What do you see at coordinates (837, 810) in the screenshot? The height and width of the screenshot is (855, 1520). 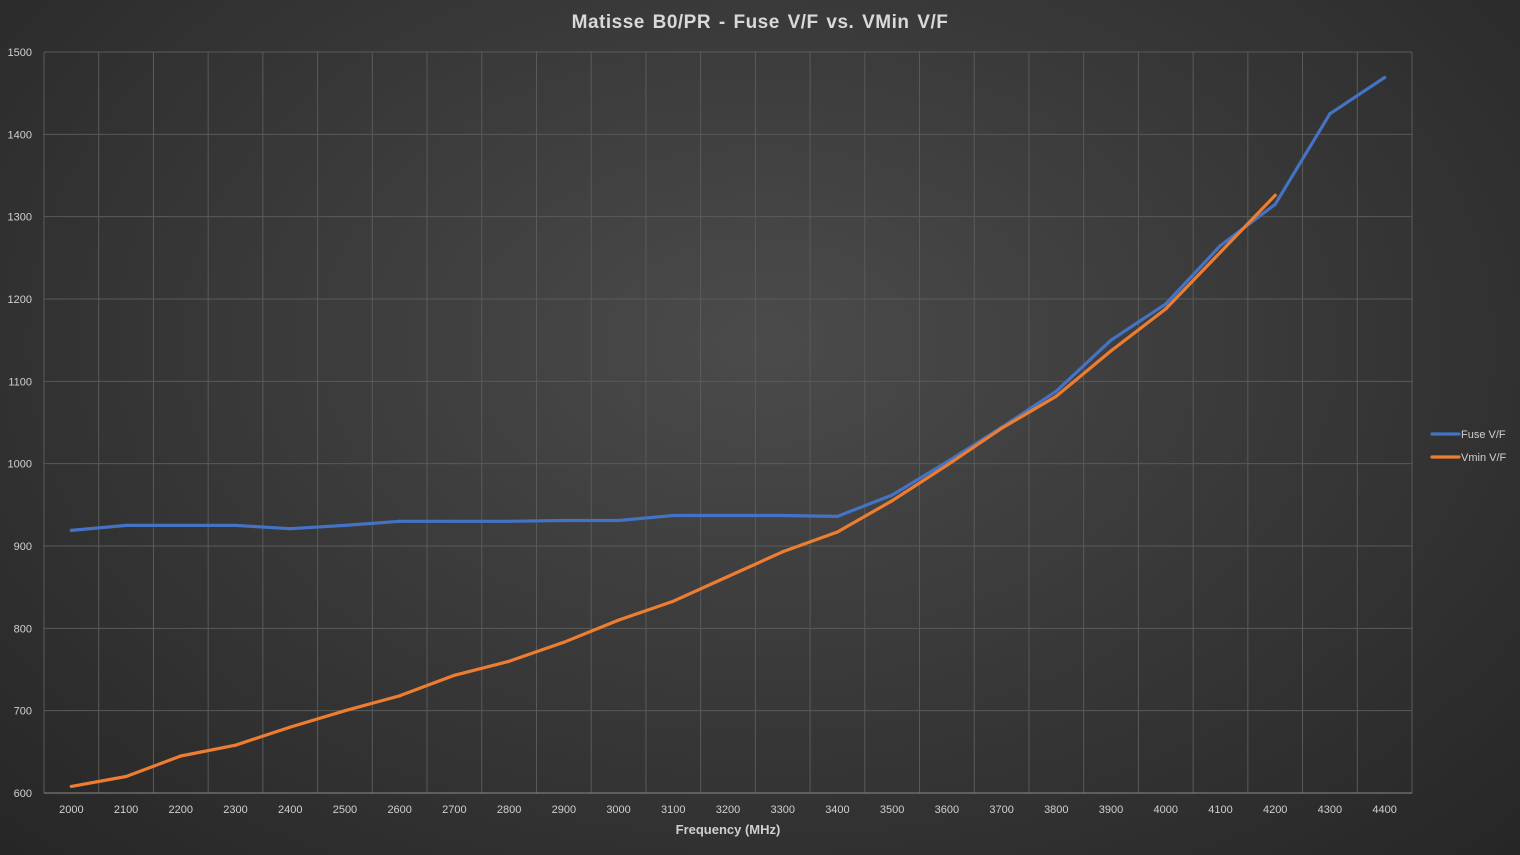 I see `x-tick-label: 3400` at bounding box center [837, 810].